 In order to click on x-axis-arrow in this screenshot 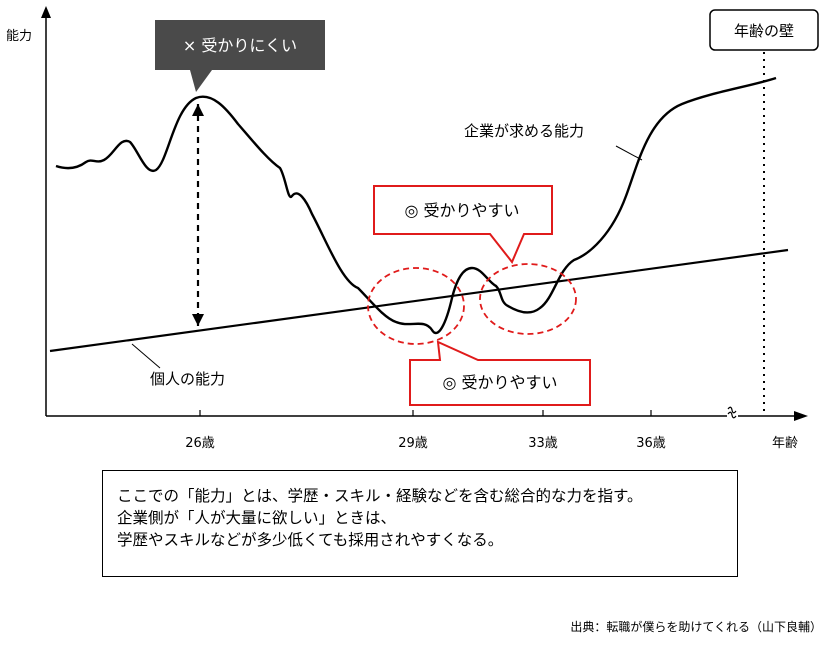, I will do `click(801, 416)`.